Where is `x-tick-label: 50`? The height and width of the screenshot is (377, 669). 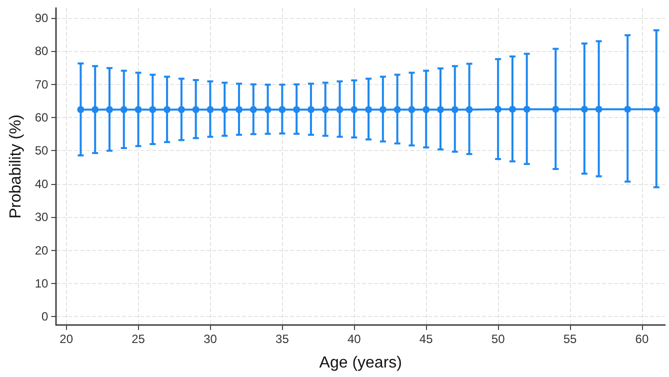
x-tick-label: 50 is located at coordinates (498, 339).